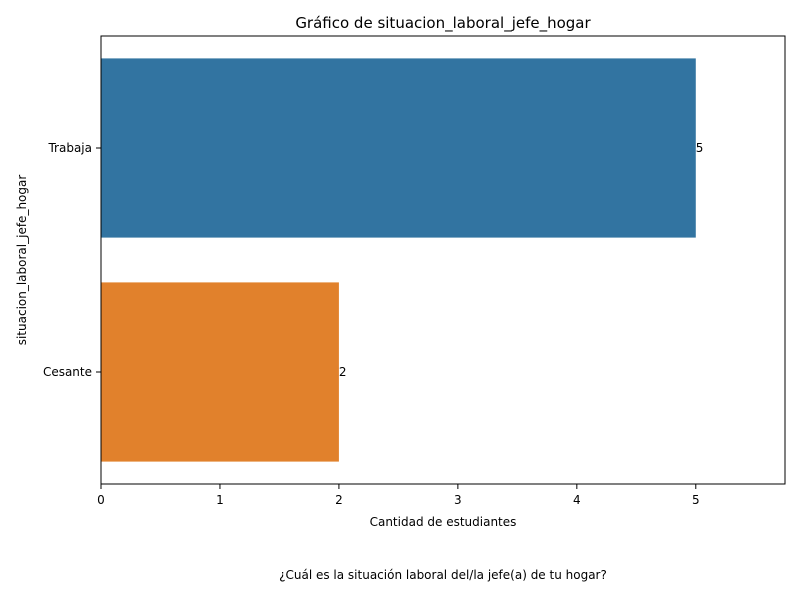 This screenshot has height=600, width=800. Describe the element at coordinates (343, 372) in the screenshot. I see `data-label-cesante: 2` at that location.